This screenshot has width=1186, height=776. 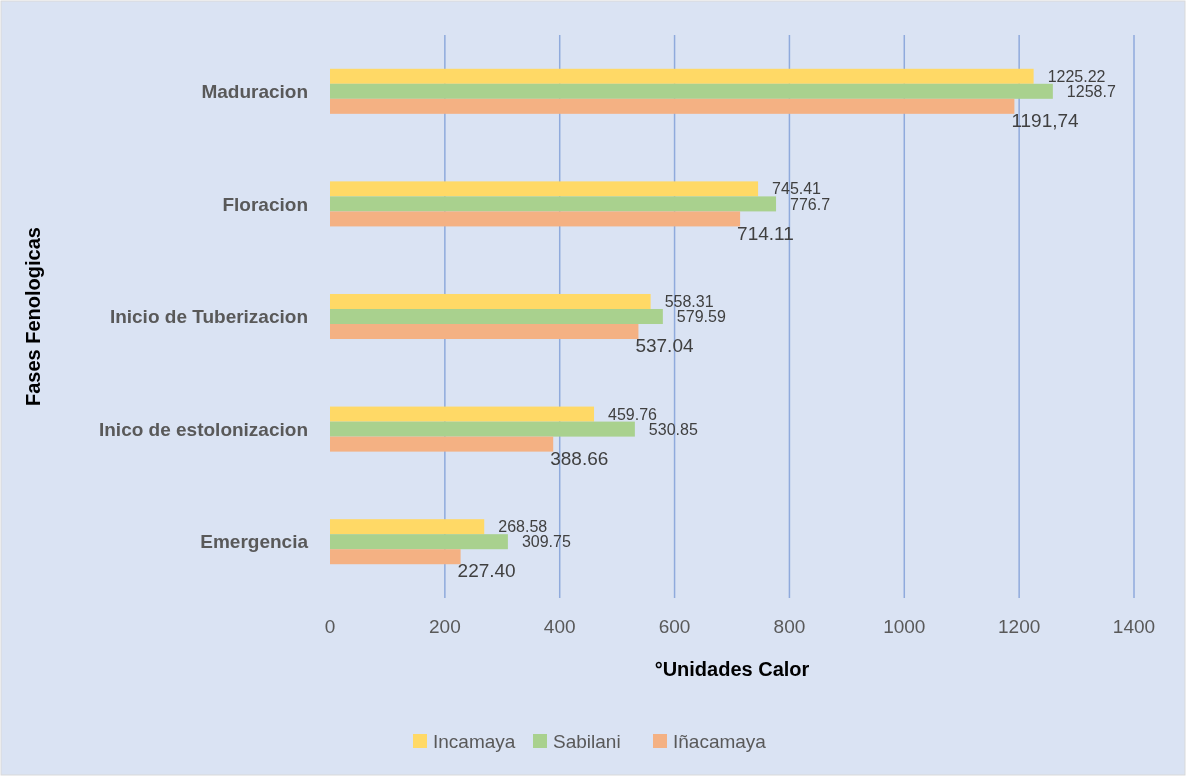 I want to click on data-label: 459.76, so click(x=633, y=414).